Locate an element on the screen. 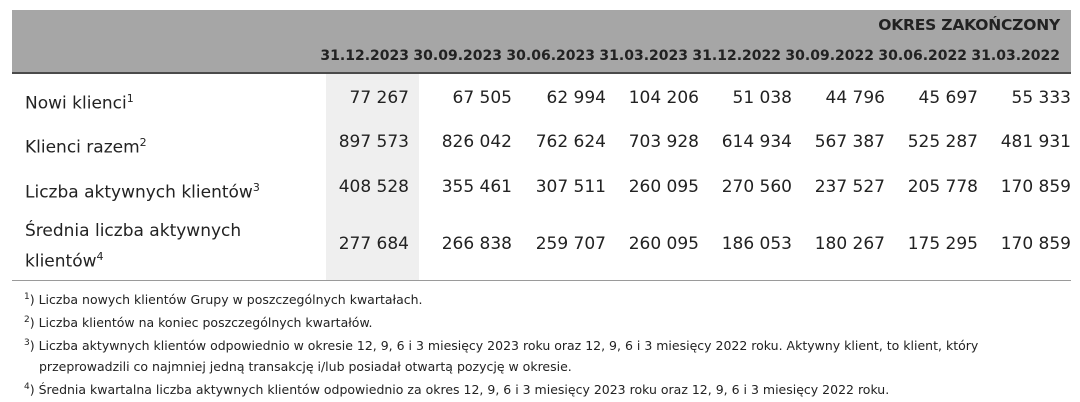 The height and width of the screenshot is (402, 1080). column-date: 31.12.2022 is located at coordinates (736, 56).